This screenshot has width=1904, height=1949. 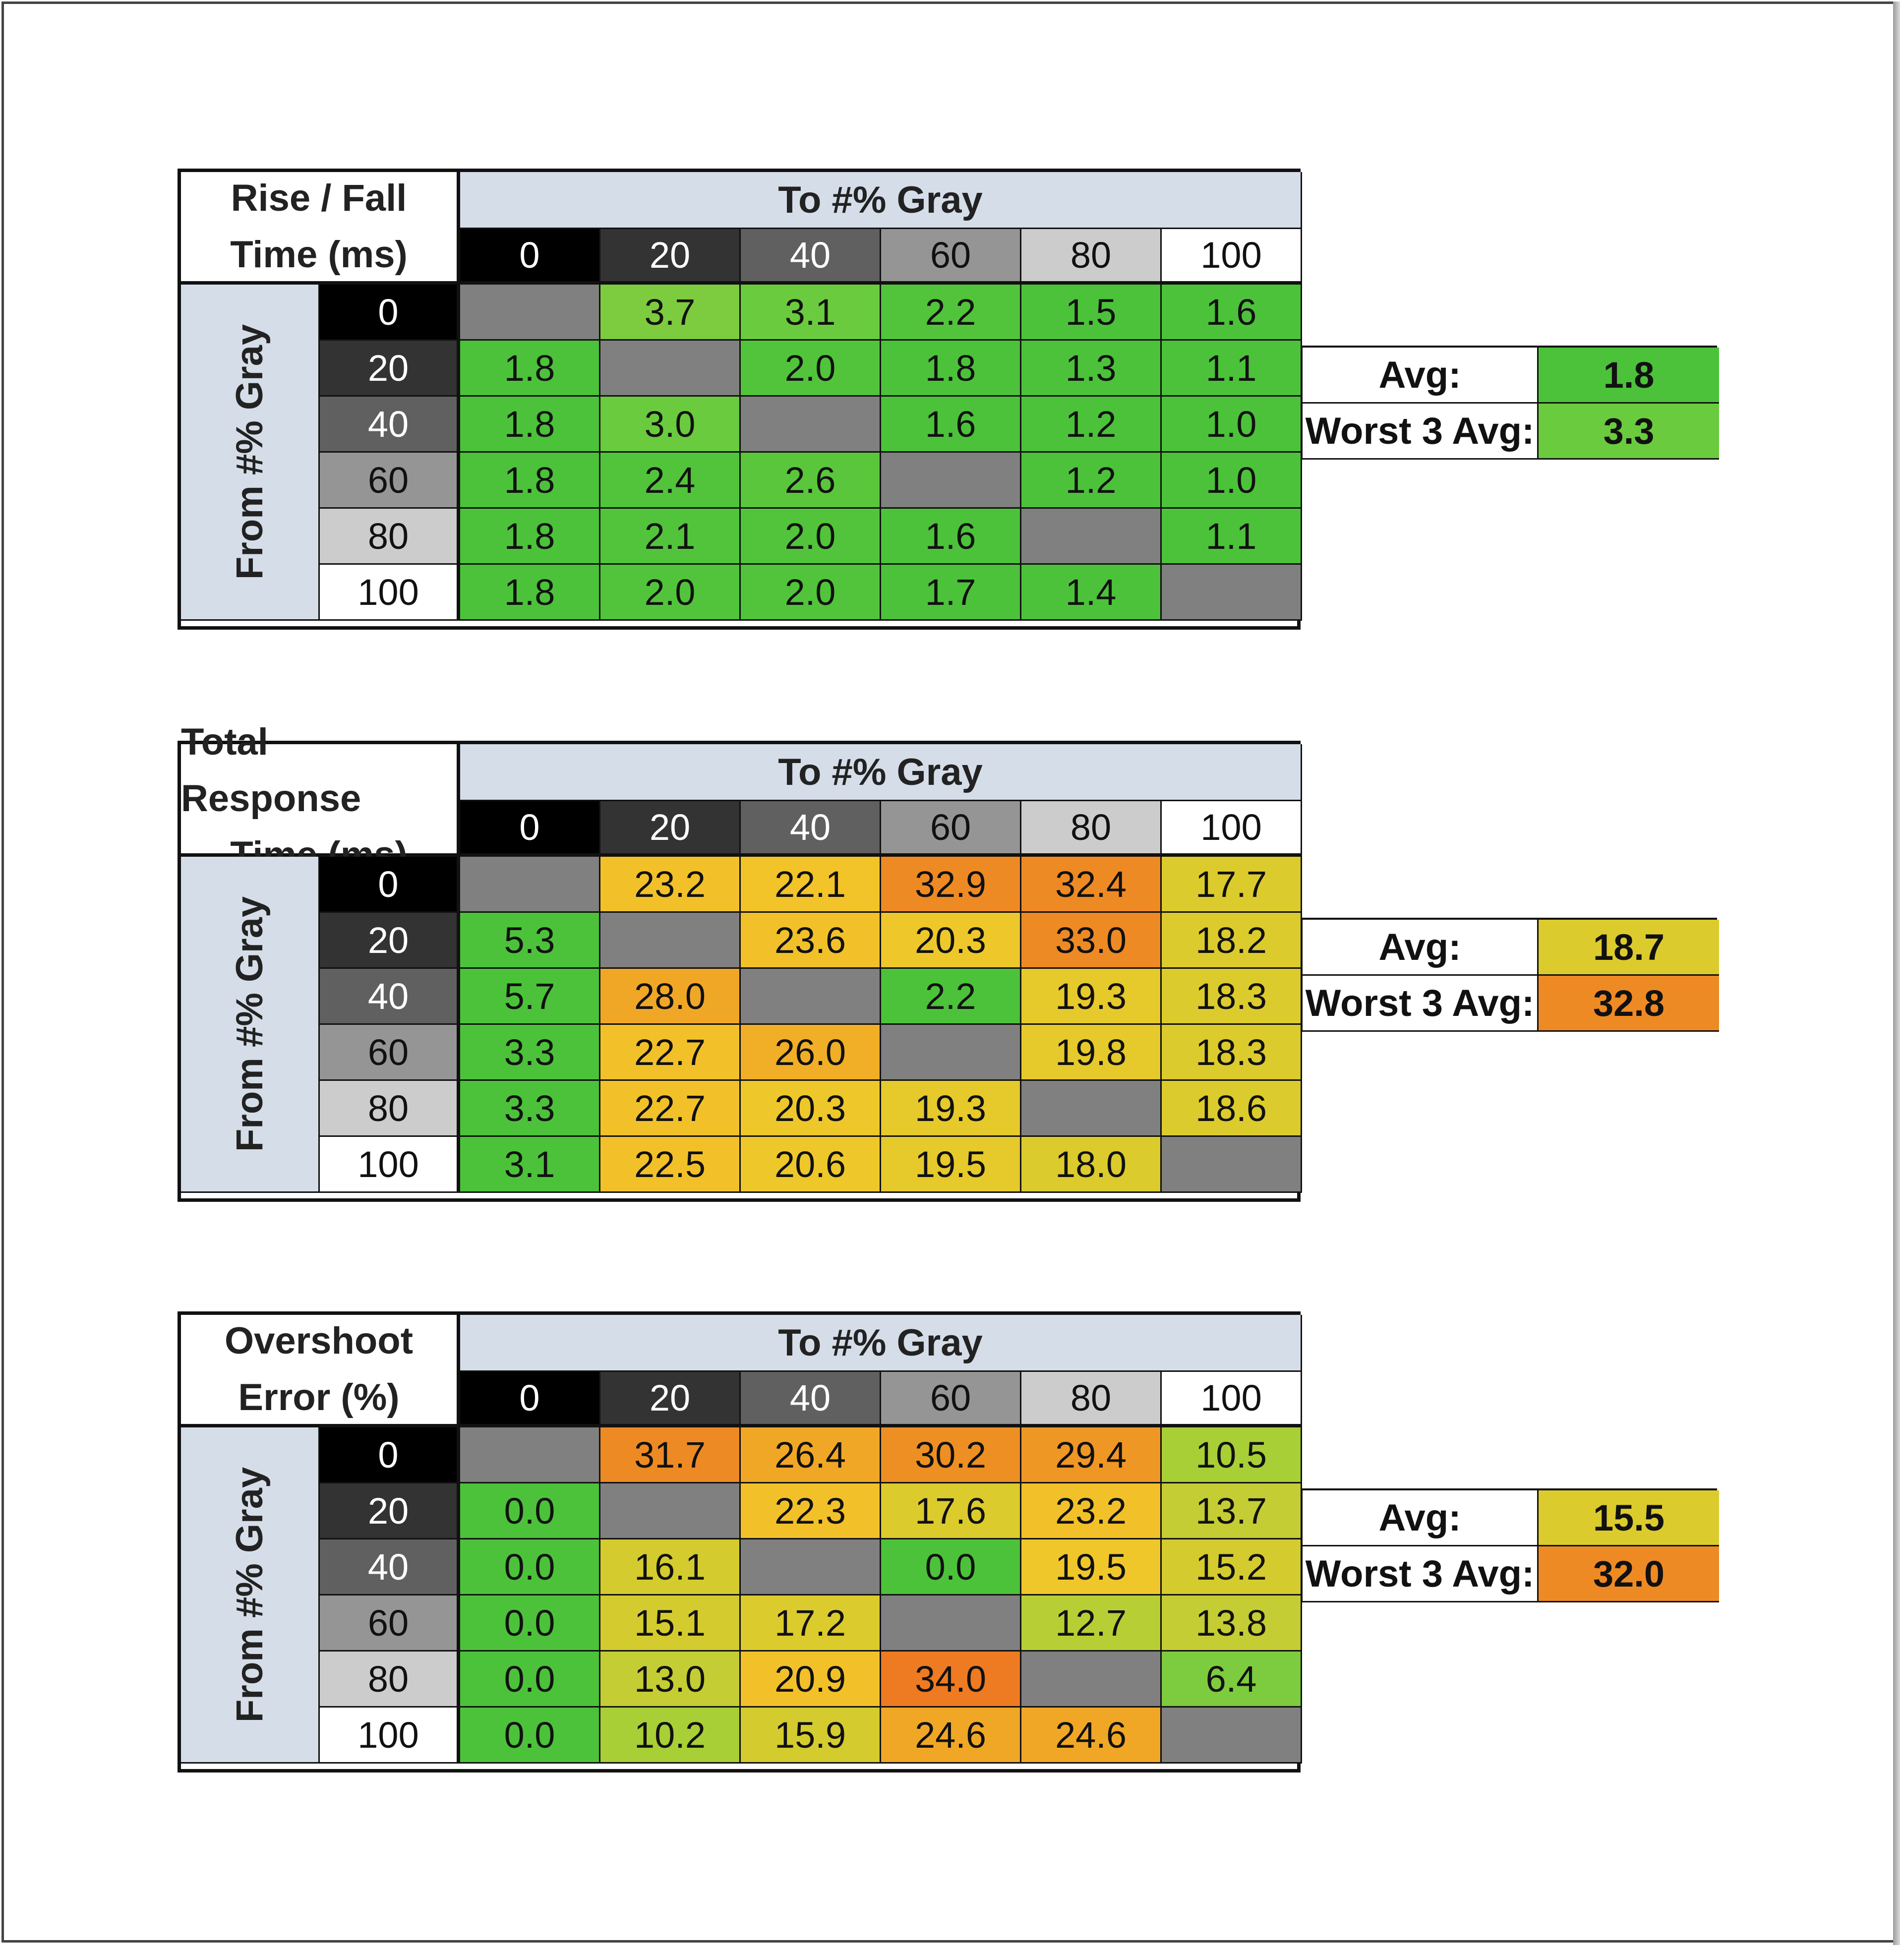 I want to click on worst-3-average-value: 32.0, so click(x=1629, y=1574).